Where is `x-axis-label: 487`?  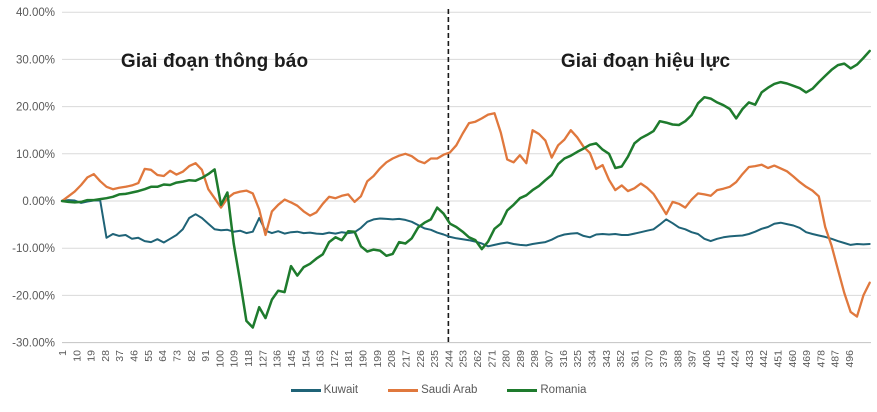
x-axis-label: 487 is located at coordinates (836, 359).